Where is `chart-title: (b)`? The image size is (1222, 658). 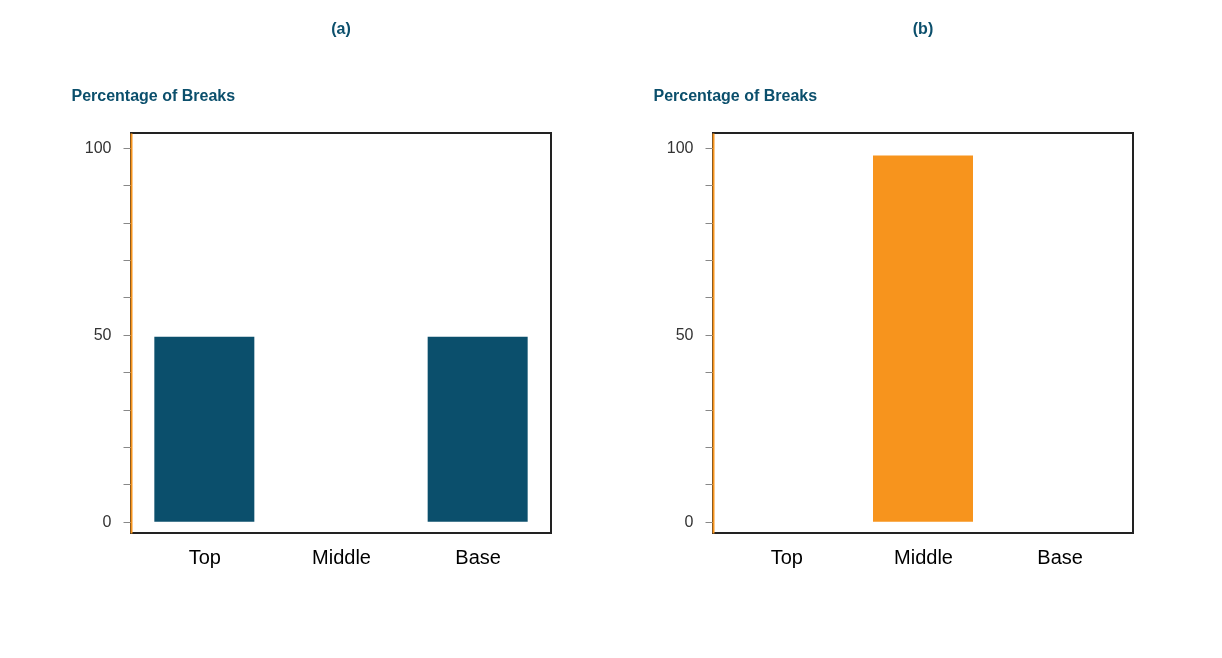 chart-title: (b) is located at coordinates (923, 28).